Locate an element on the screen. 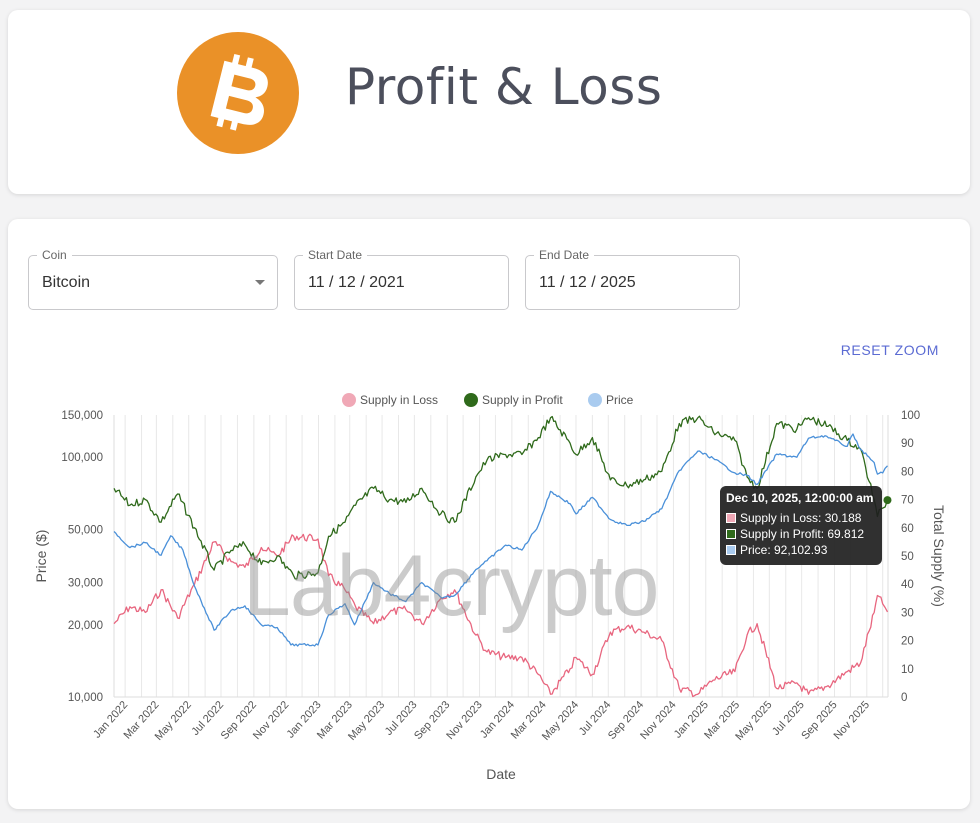  y-right-tick-label: 80 is located at coordinates (907, 472).